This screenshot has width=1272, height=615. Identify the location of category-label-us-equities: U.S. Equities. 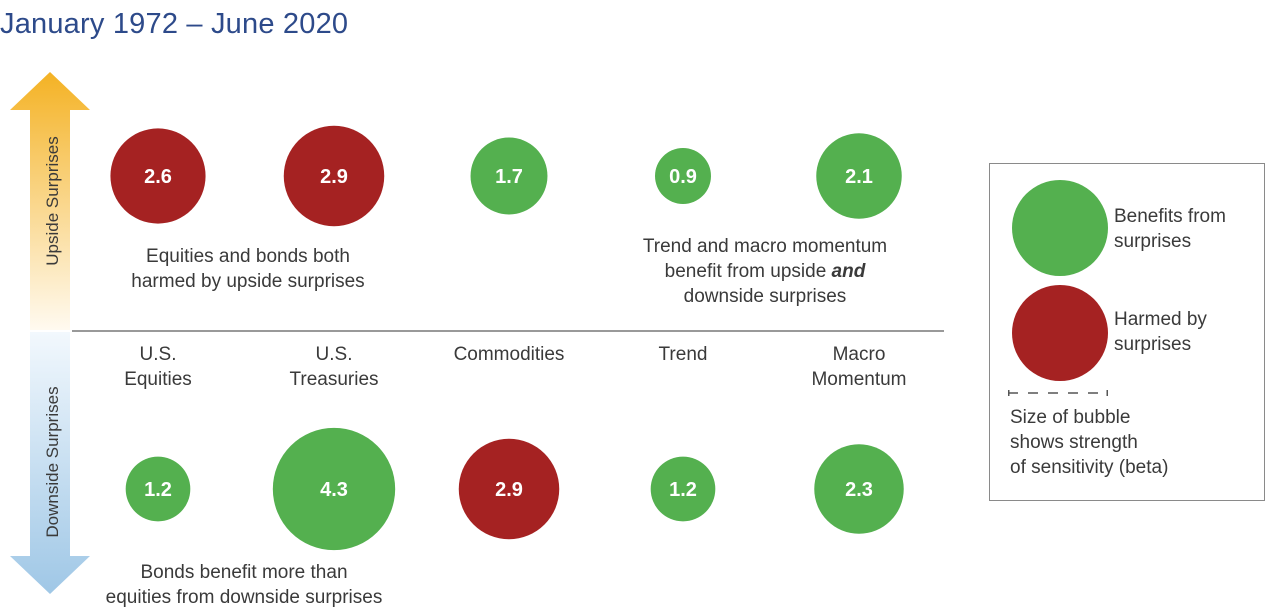
(158, 367).